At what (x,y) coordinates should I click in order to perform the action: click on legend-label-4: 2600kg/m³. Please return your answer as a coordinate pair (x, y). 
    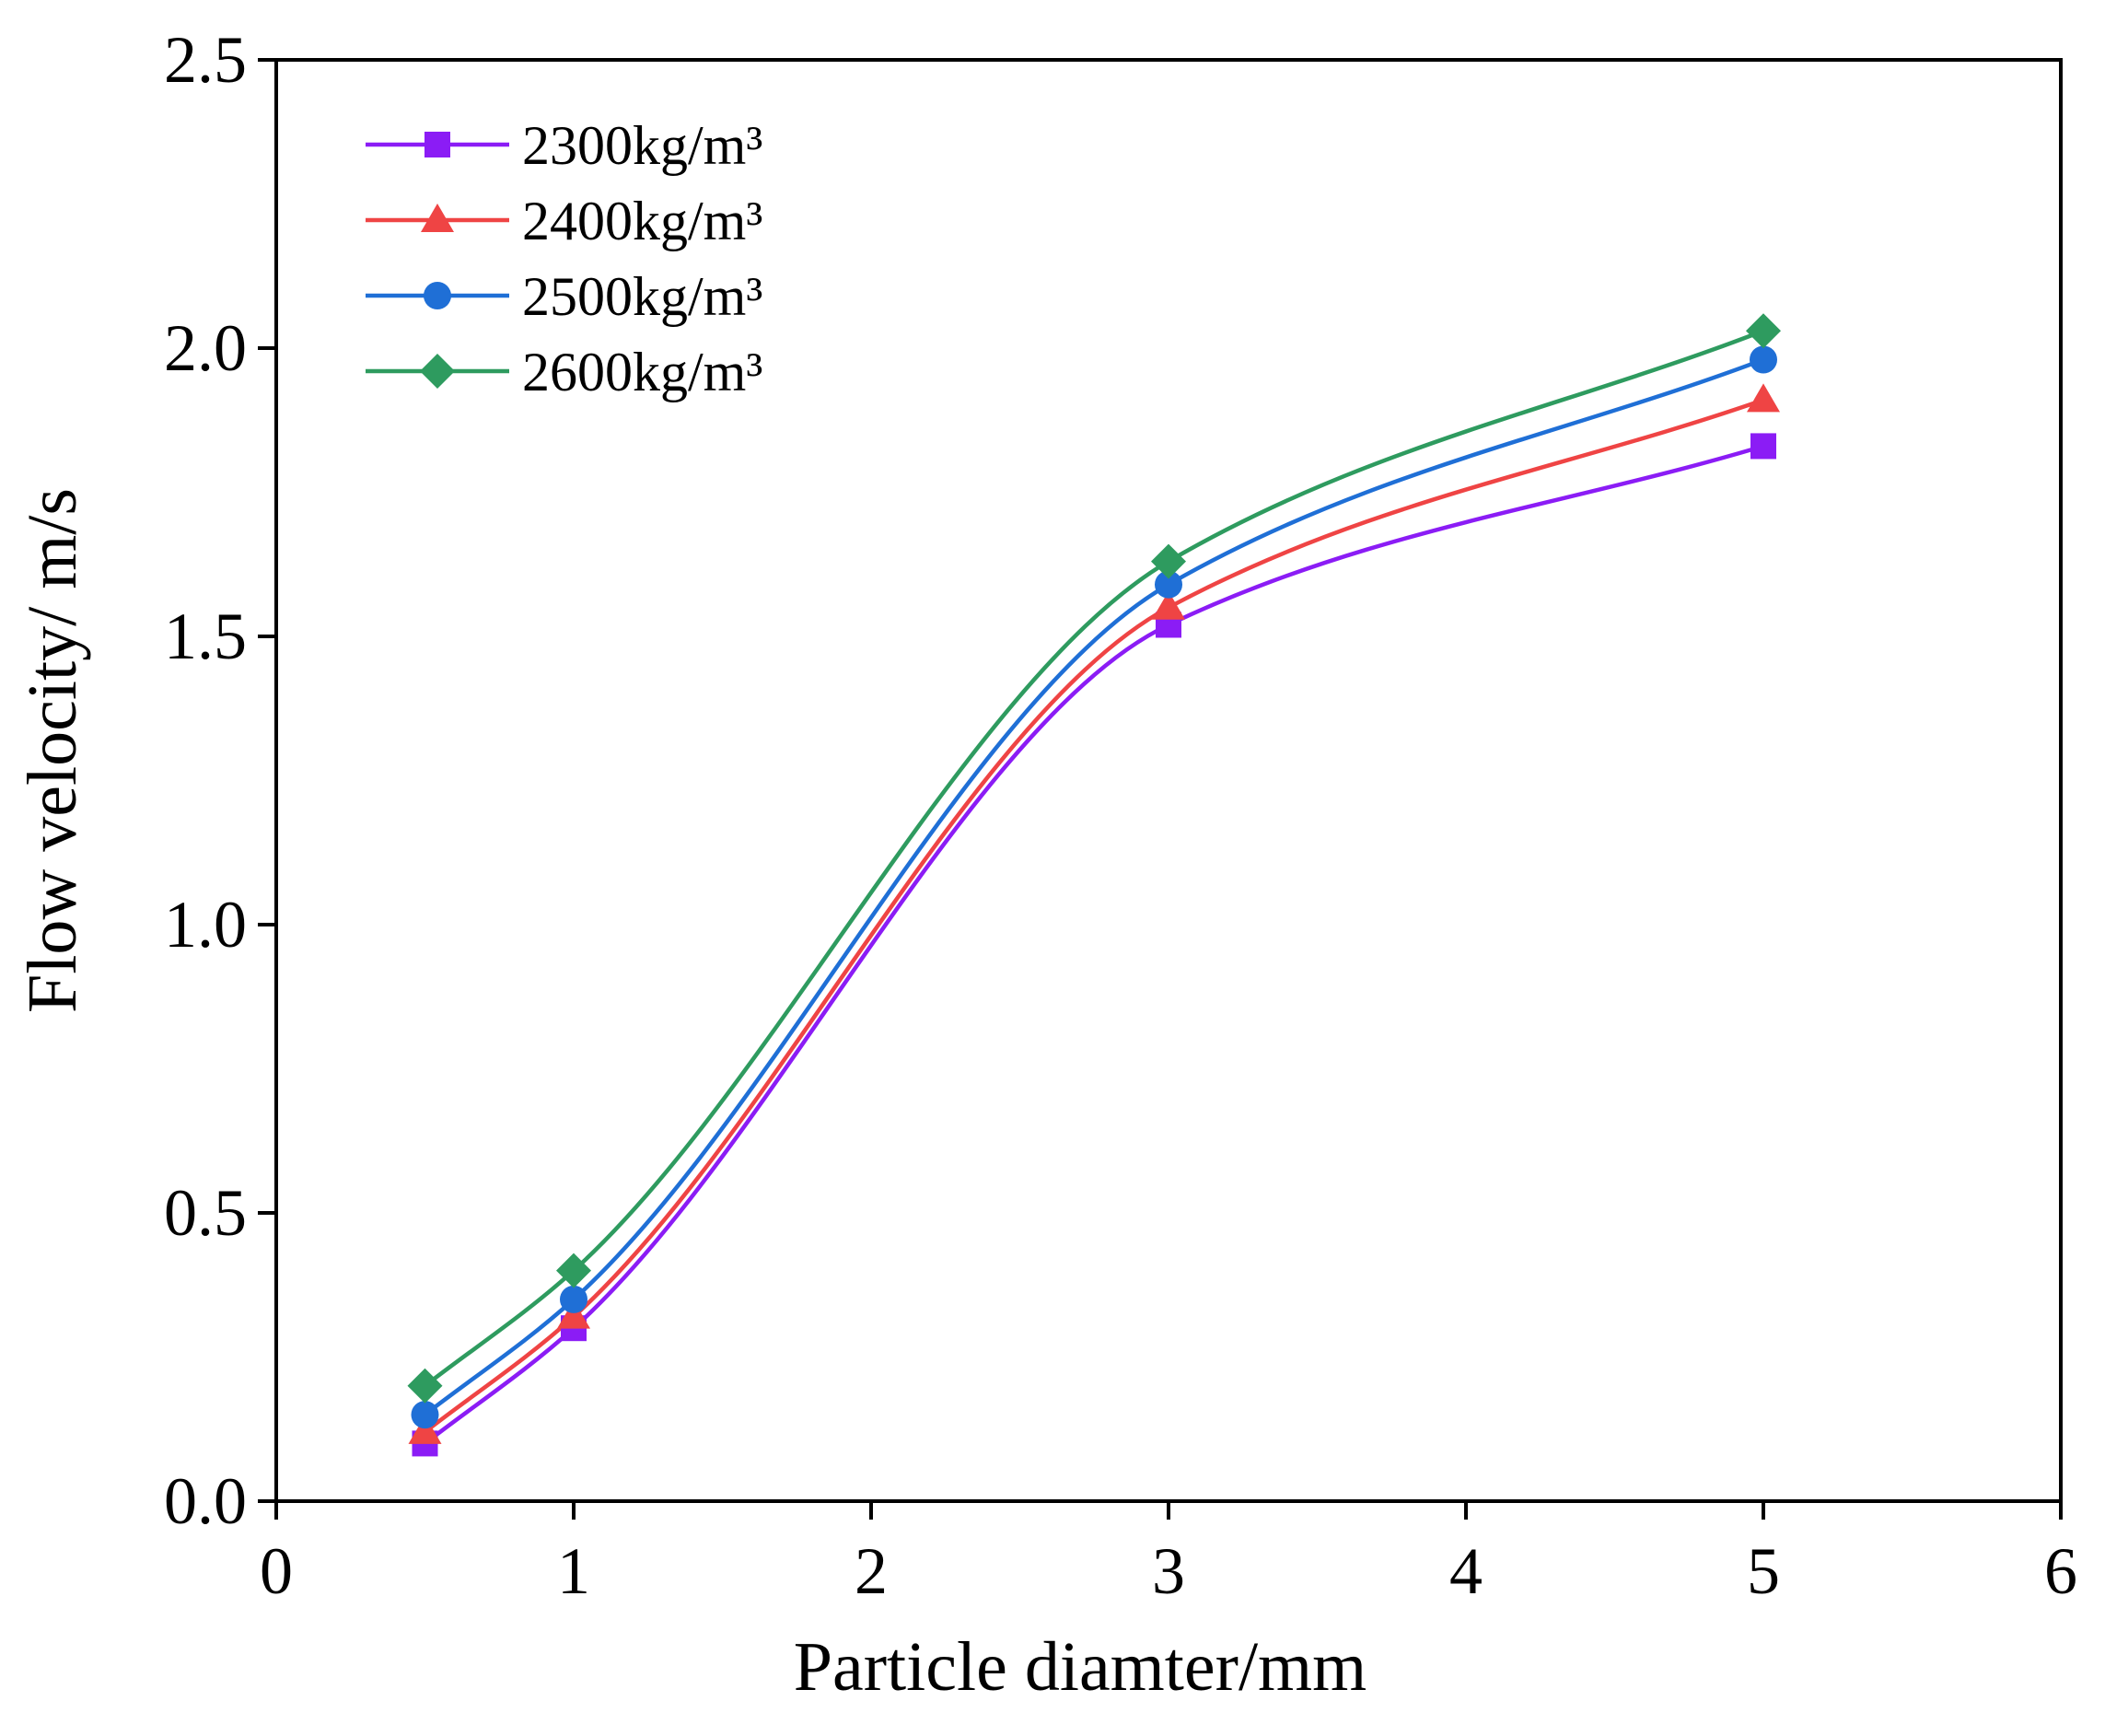
    Looking at the image, I should click on (642, 372).